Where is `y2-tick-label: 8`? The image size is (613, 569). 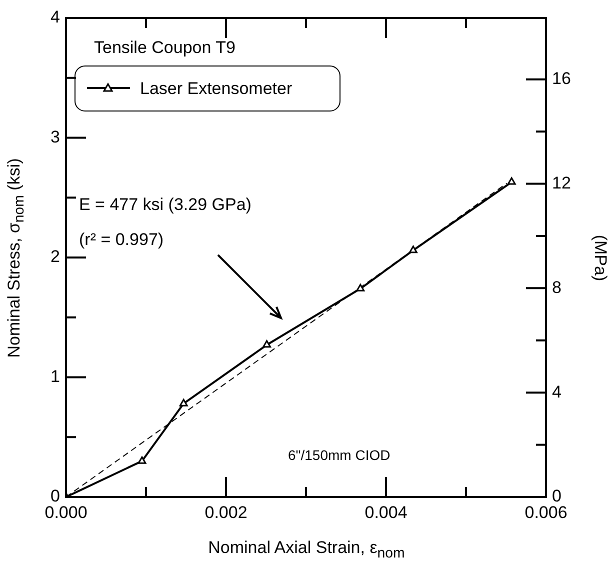
y2-tick-label: 8 is located at coordinates (557, 287).